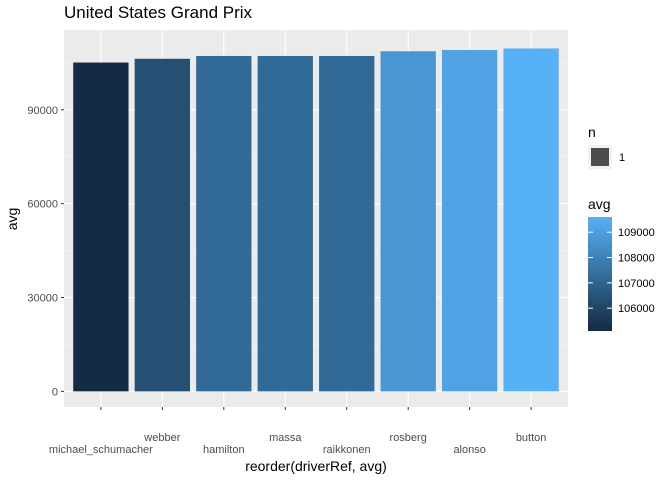  What do you see at coordinates (101, 227) in the screenshot?
I see `bar-michael_schumacher` at bounding box center [101, 227].